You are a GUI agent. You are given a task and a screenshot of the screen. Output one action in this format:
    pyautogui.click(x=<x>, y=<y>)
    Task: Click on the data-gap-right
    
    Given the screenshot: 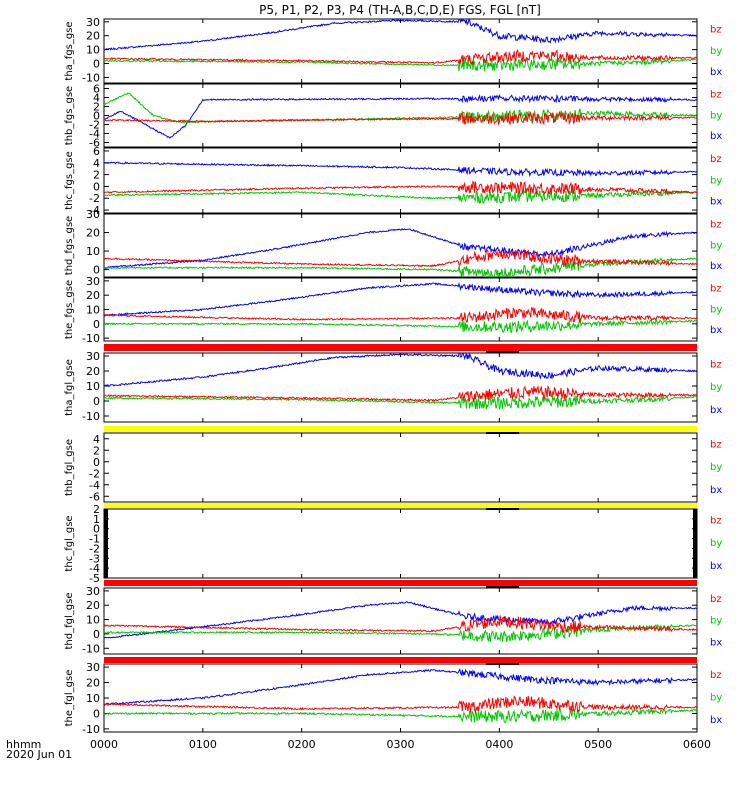 What is the action you would take?
    pyautogui.click(x=695, y=543)
    